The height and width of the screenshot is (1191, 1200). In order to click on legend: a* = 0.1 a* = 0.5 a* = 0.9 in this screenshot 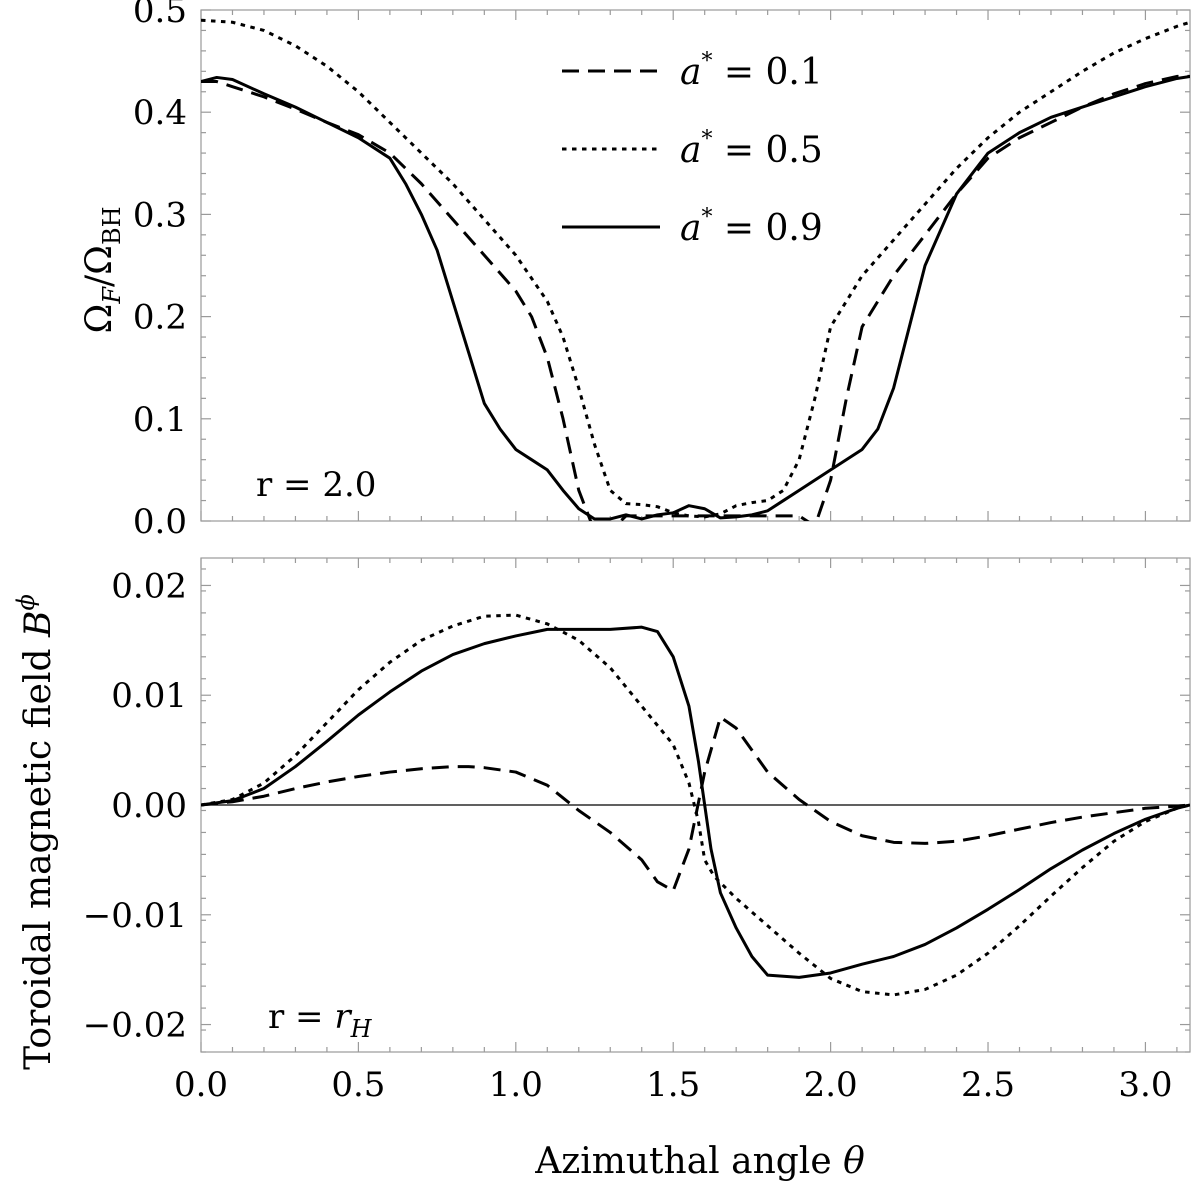, I will do `click(692, 149)`.